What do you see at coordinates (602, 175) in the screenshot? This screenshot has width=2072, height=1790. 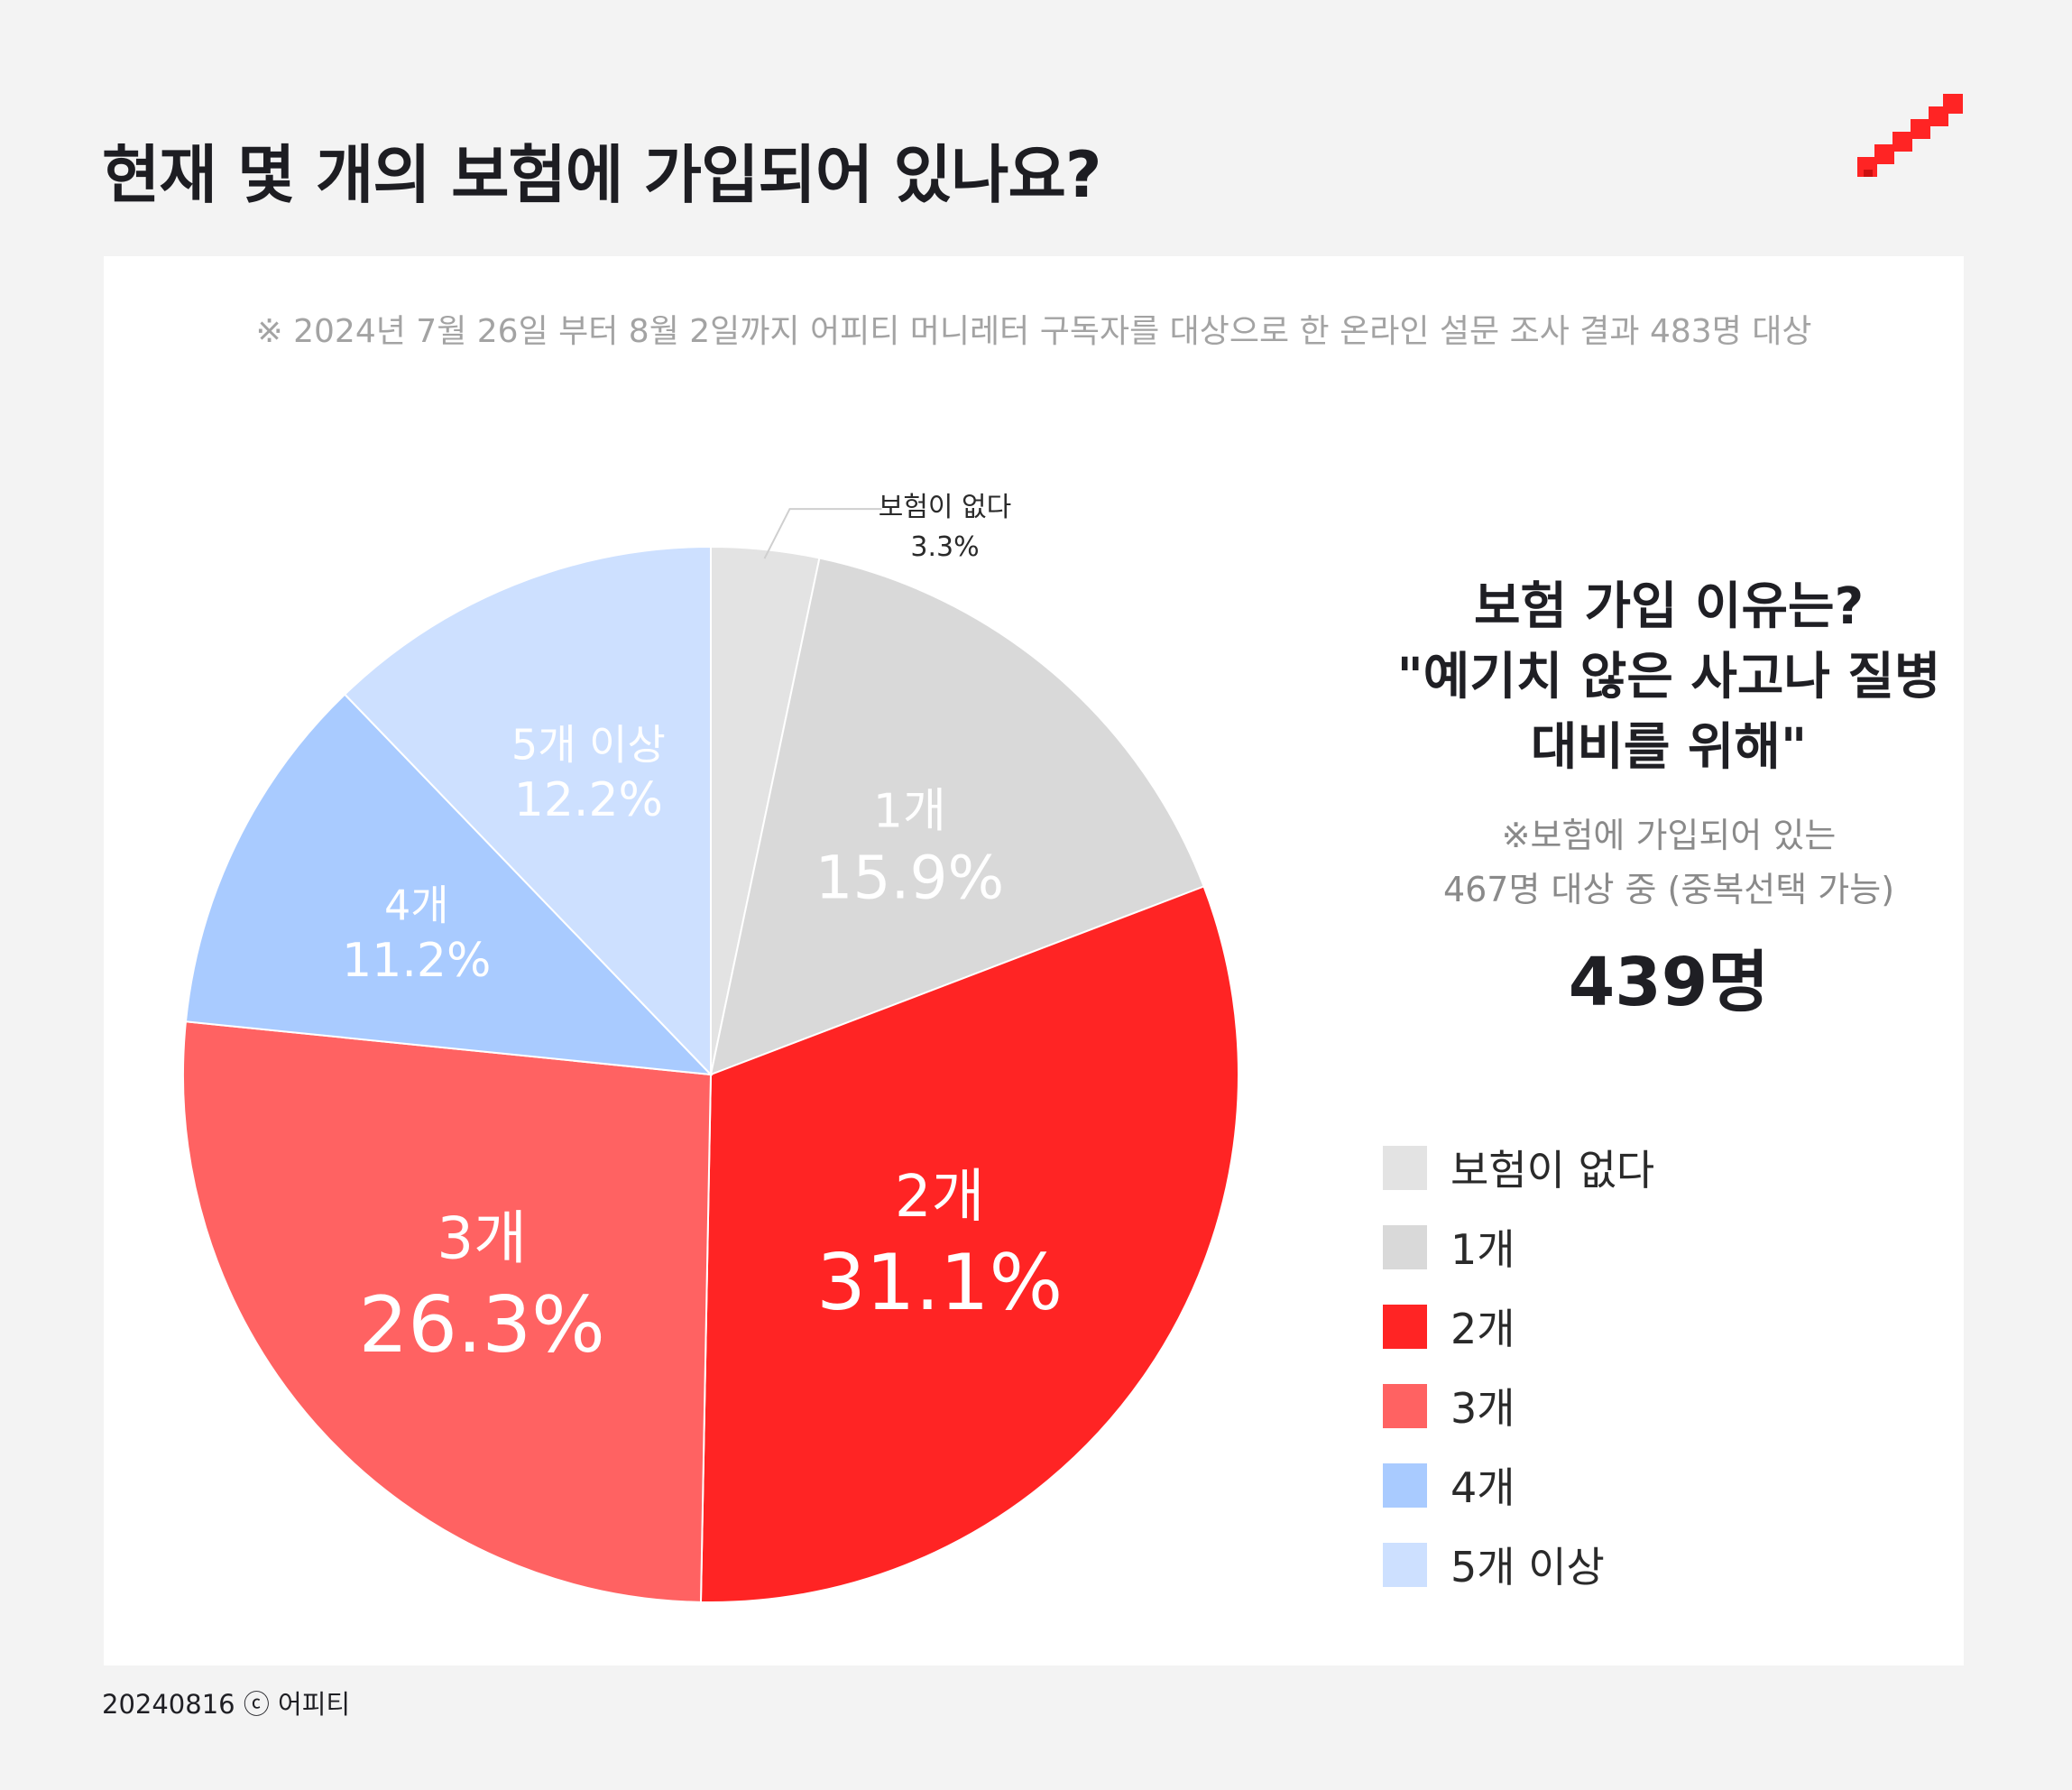 I see `page-title: 현재 몇 개의 보험에 가입되어 있나요?` at bounding box center [602, 175].